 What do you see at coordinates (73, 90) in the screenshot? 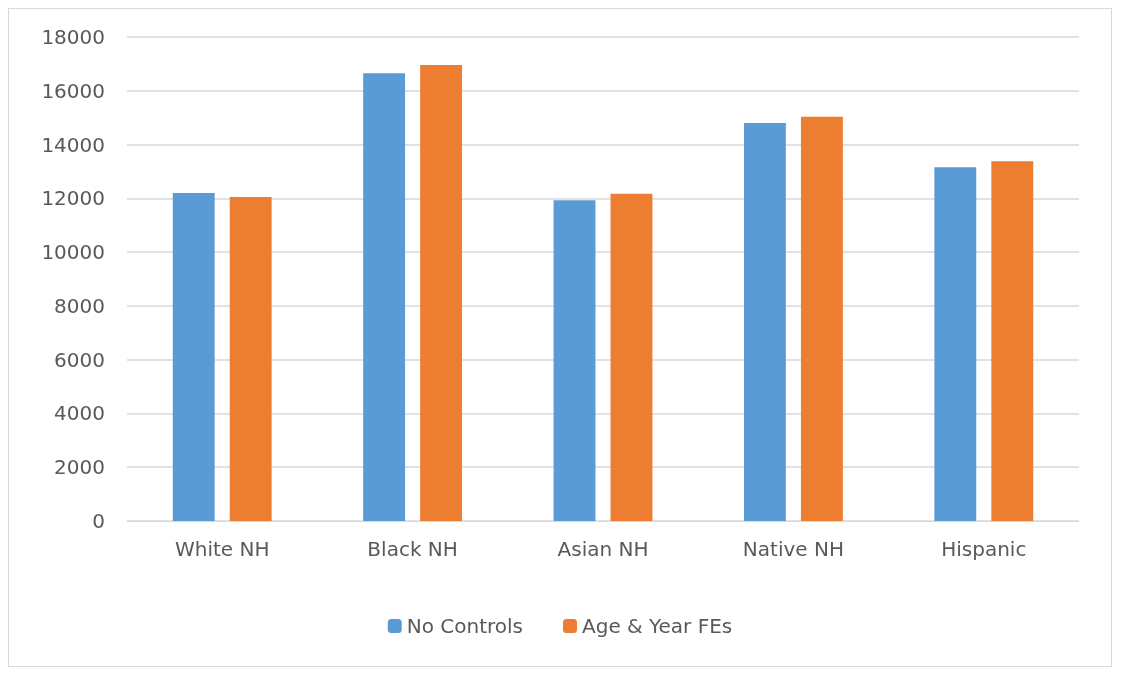
I see `y-tick-label: 16000` at bounding box center [73, 90].